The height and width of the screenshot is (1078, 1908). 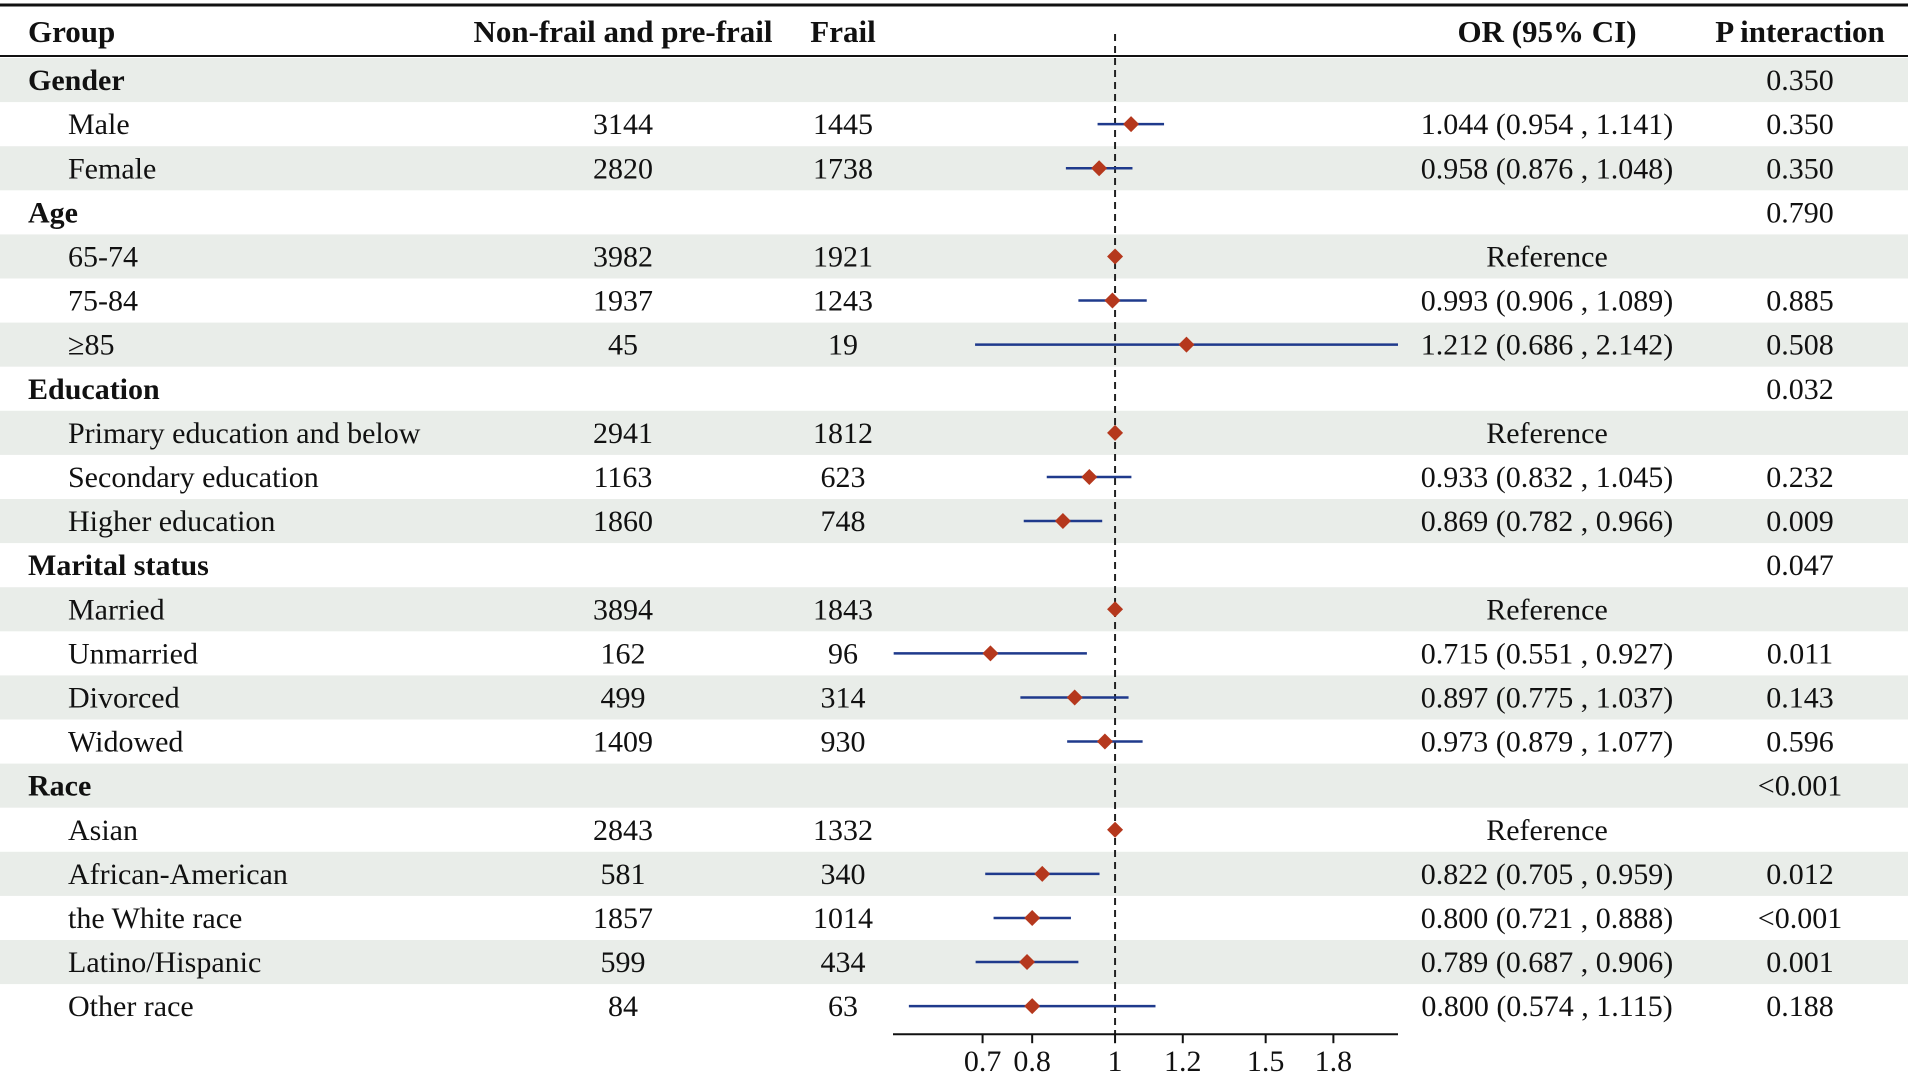 What do you see at coordinates (623, 918) in the screenshot?
I see `nonfrail-count: 1857` at bounding box center [623, 918].